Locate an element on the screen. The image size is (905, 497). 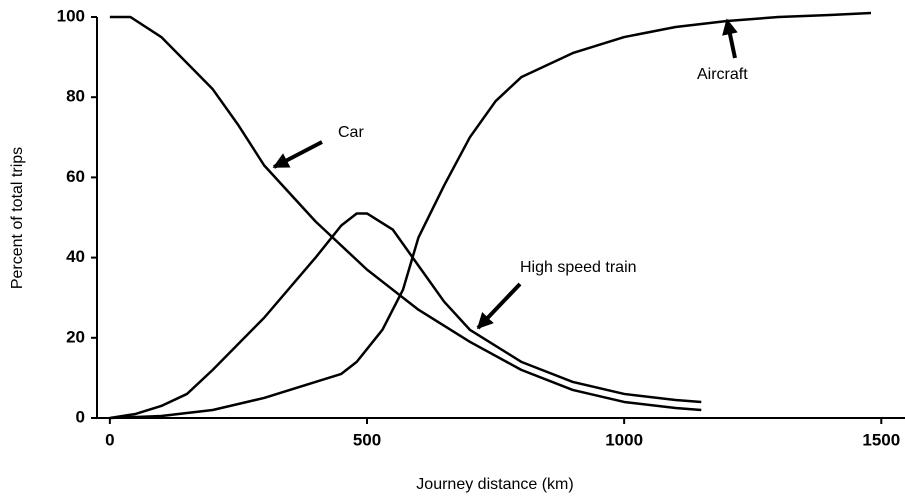
annotation: Aircraft is located at coordinates (722, 74).